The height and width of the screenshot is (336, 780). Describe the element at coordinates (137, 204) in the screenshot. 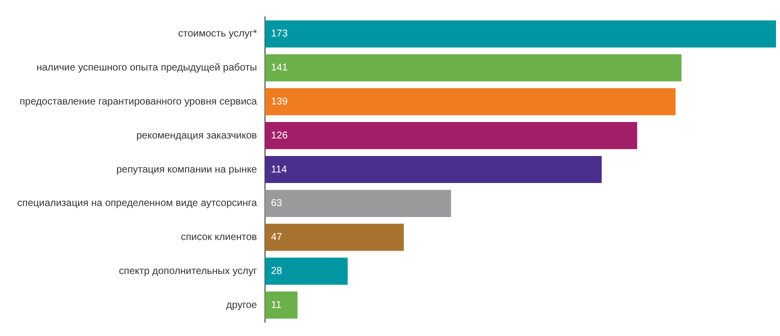

I see `y-tick-label: специализация на определенном виде аутсорсинга` at that location.